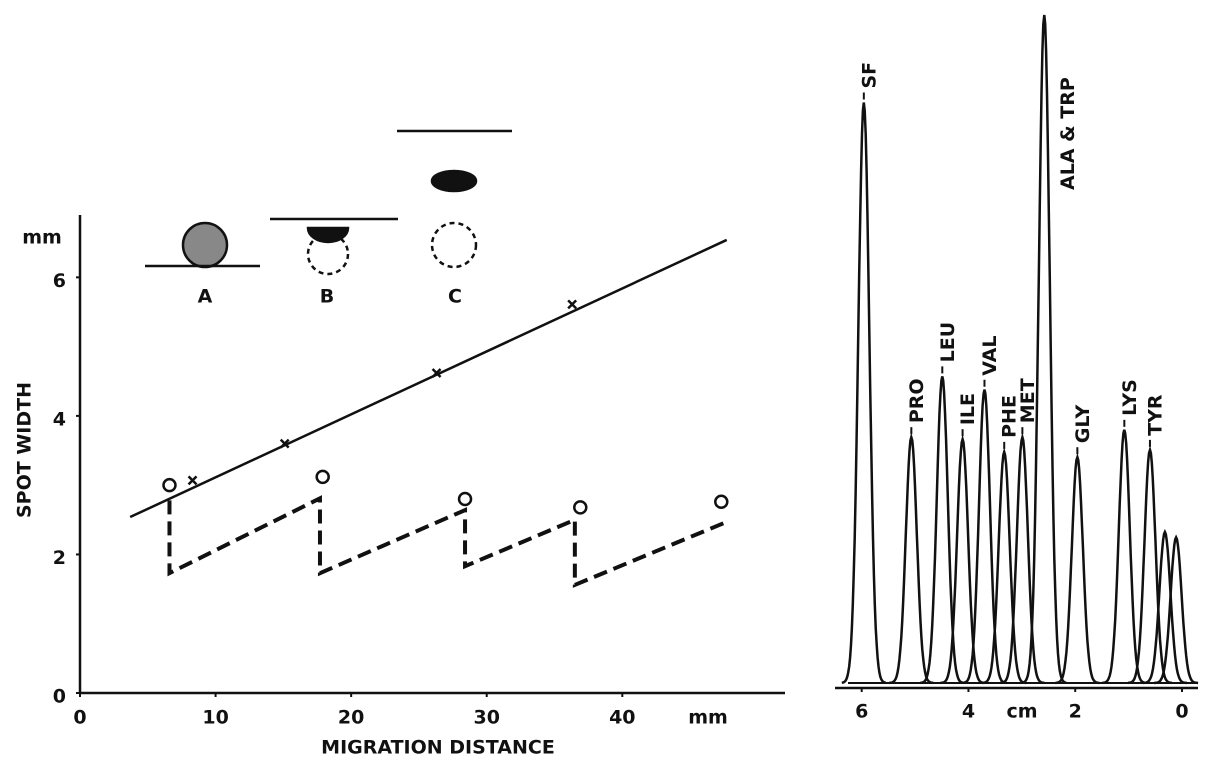 Image resolution: width=1205 pixels, height=762 pixels. Describe the element at coordinates (1010, 416) in the screenshot. I see `peak-label: PHE` at that location.